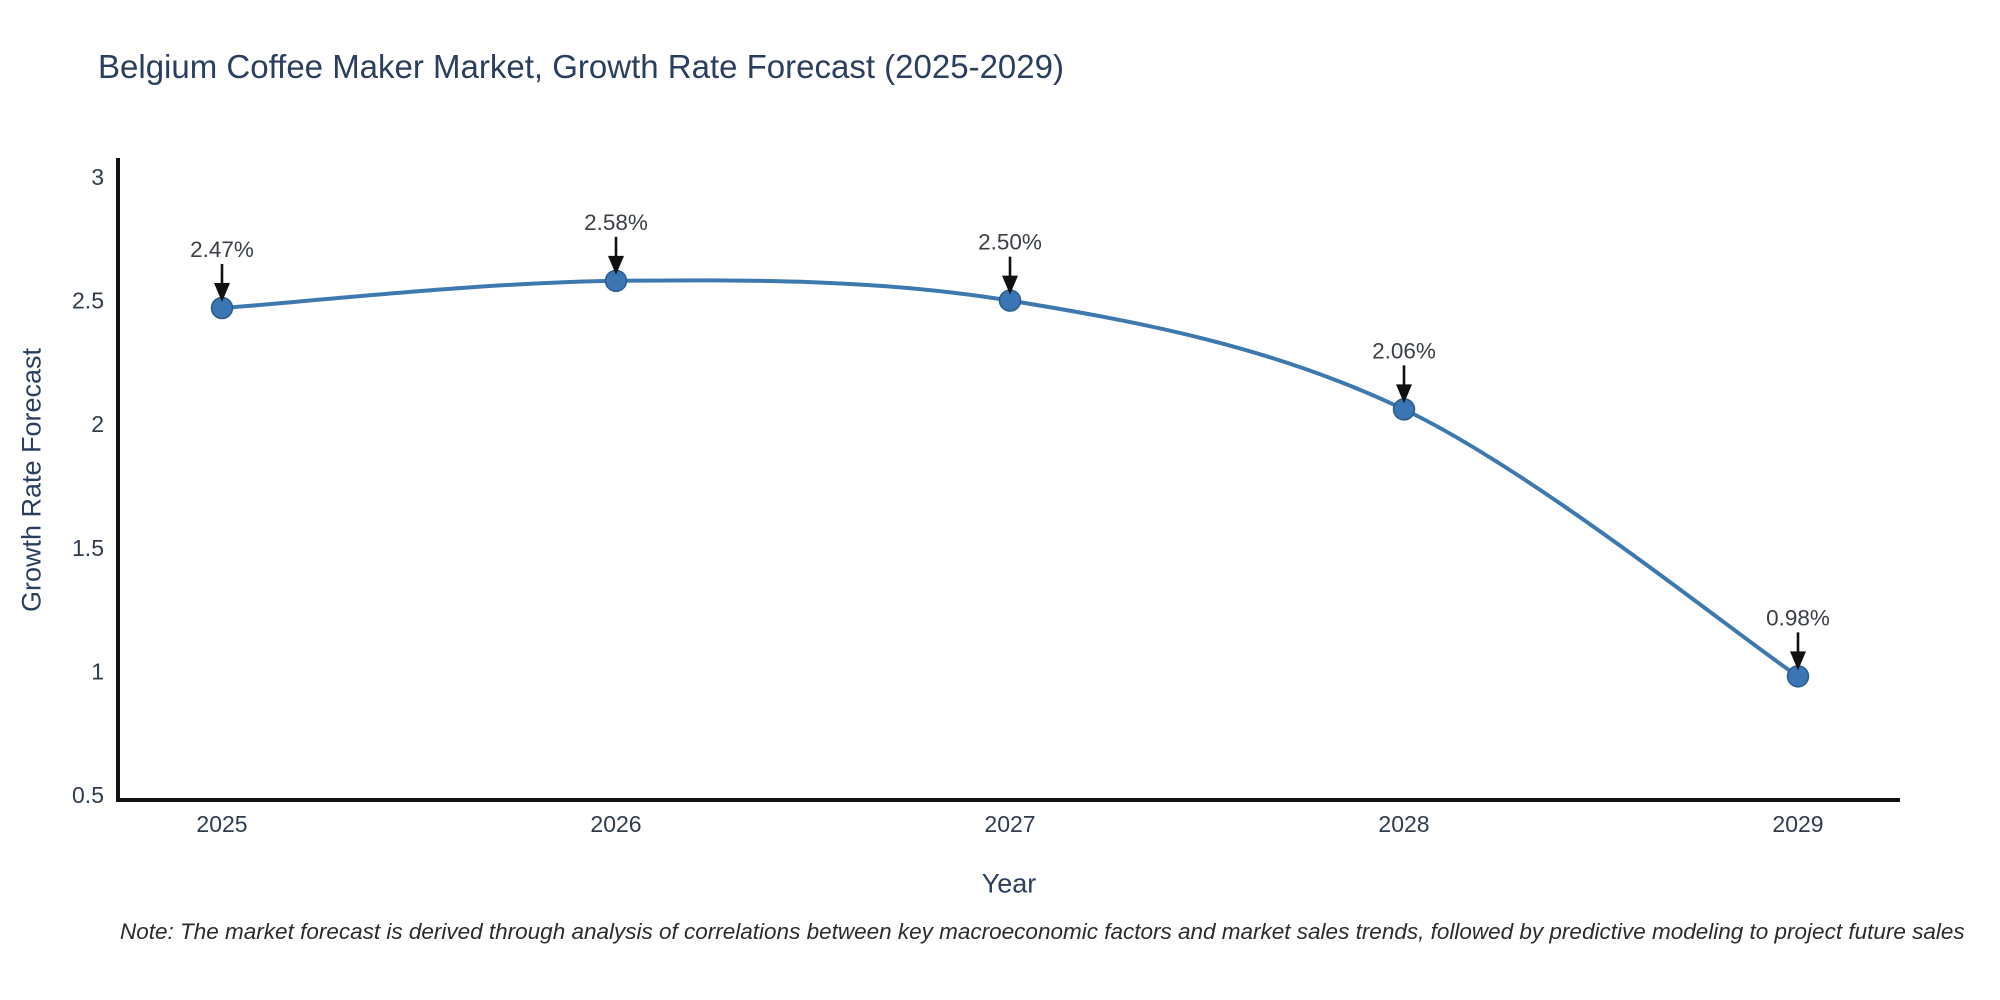  I want to click on y-tick-label: 3, so click(97, 177).